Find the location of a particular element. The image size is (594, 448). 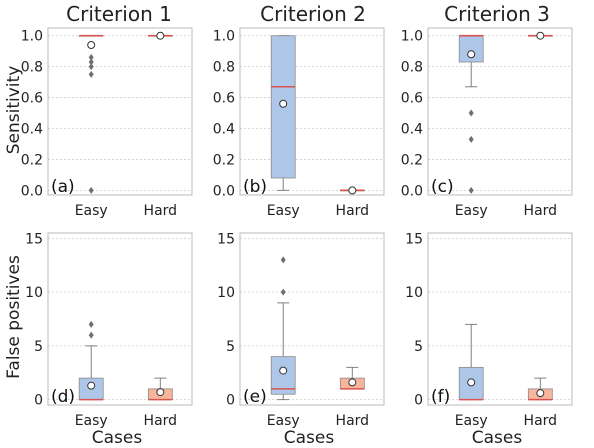

panel-a: 0.0 0.2 0.4 0.6 0.8 1.0 Easy Hard (a) is located at coordinates (107, 123).